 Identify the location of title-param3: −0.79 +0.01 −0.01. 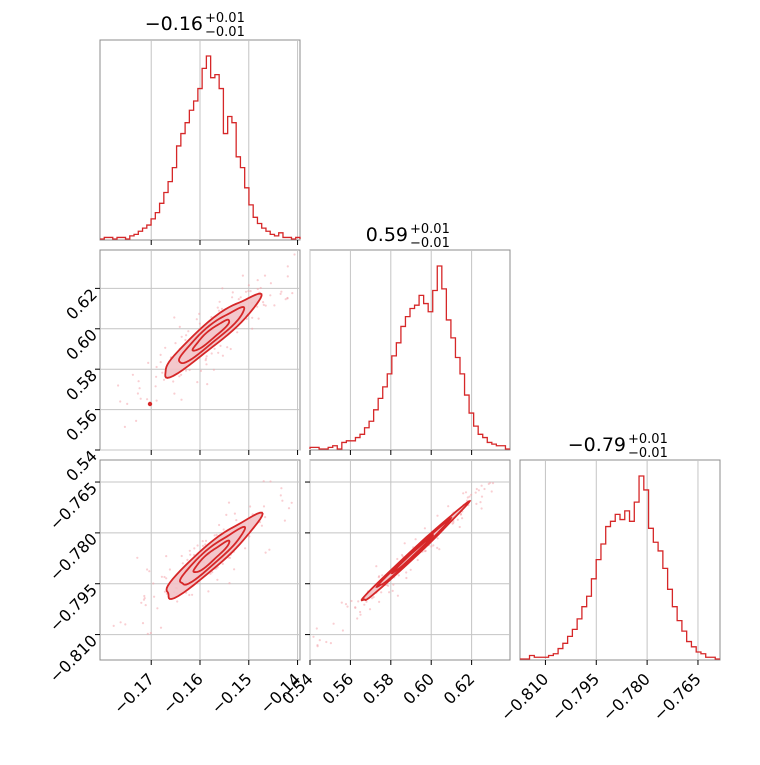
(618, 446).